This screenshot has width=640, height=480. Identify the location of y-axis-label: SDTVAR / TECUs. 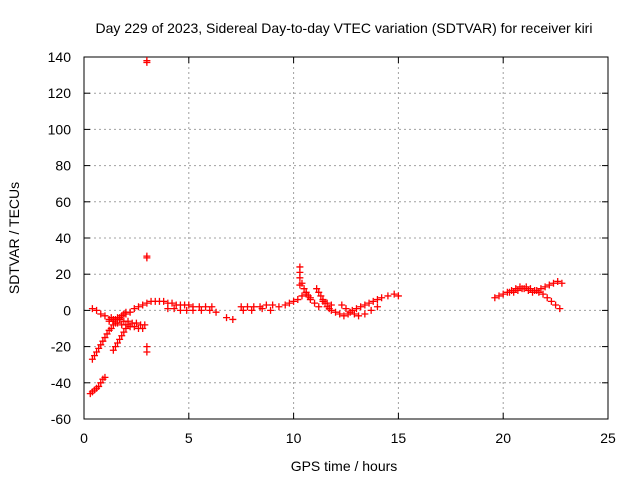
(14, 238).